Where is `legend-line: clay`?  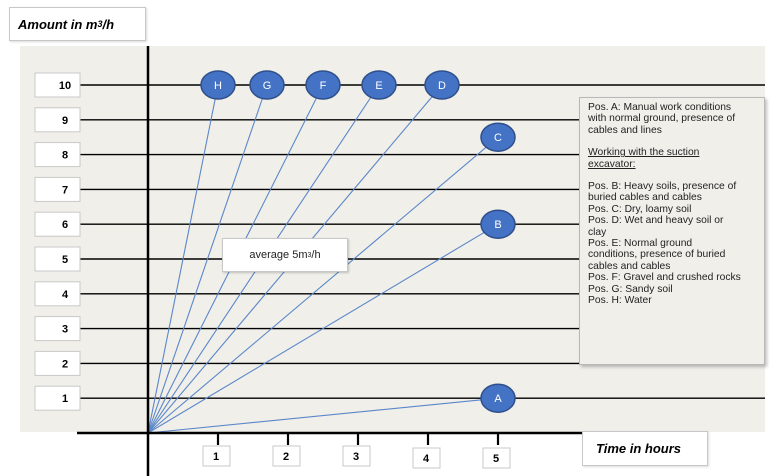
legend-line: clay is located at coordinates (597, 232).